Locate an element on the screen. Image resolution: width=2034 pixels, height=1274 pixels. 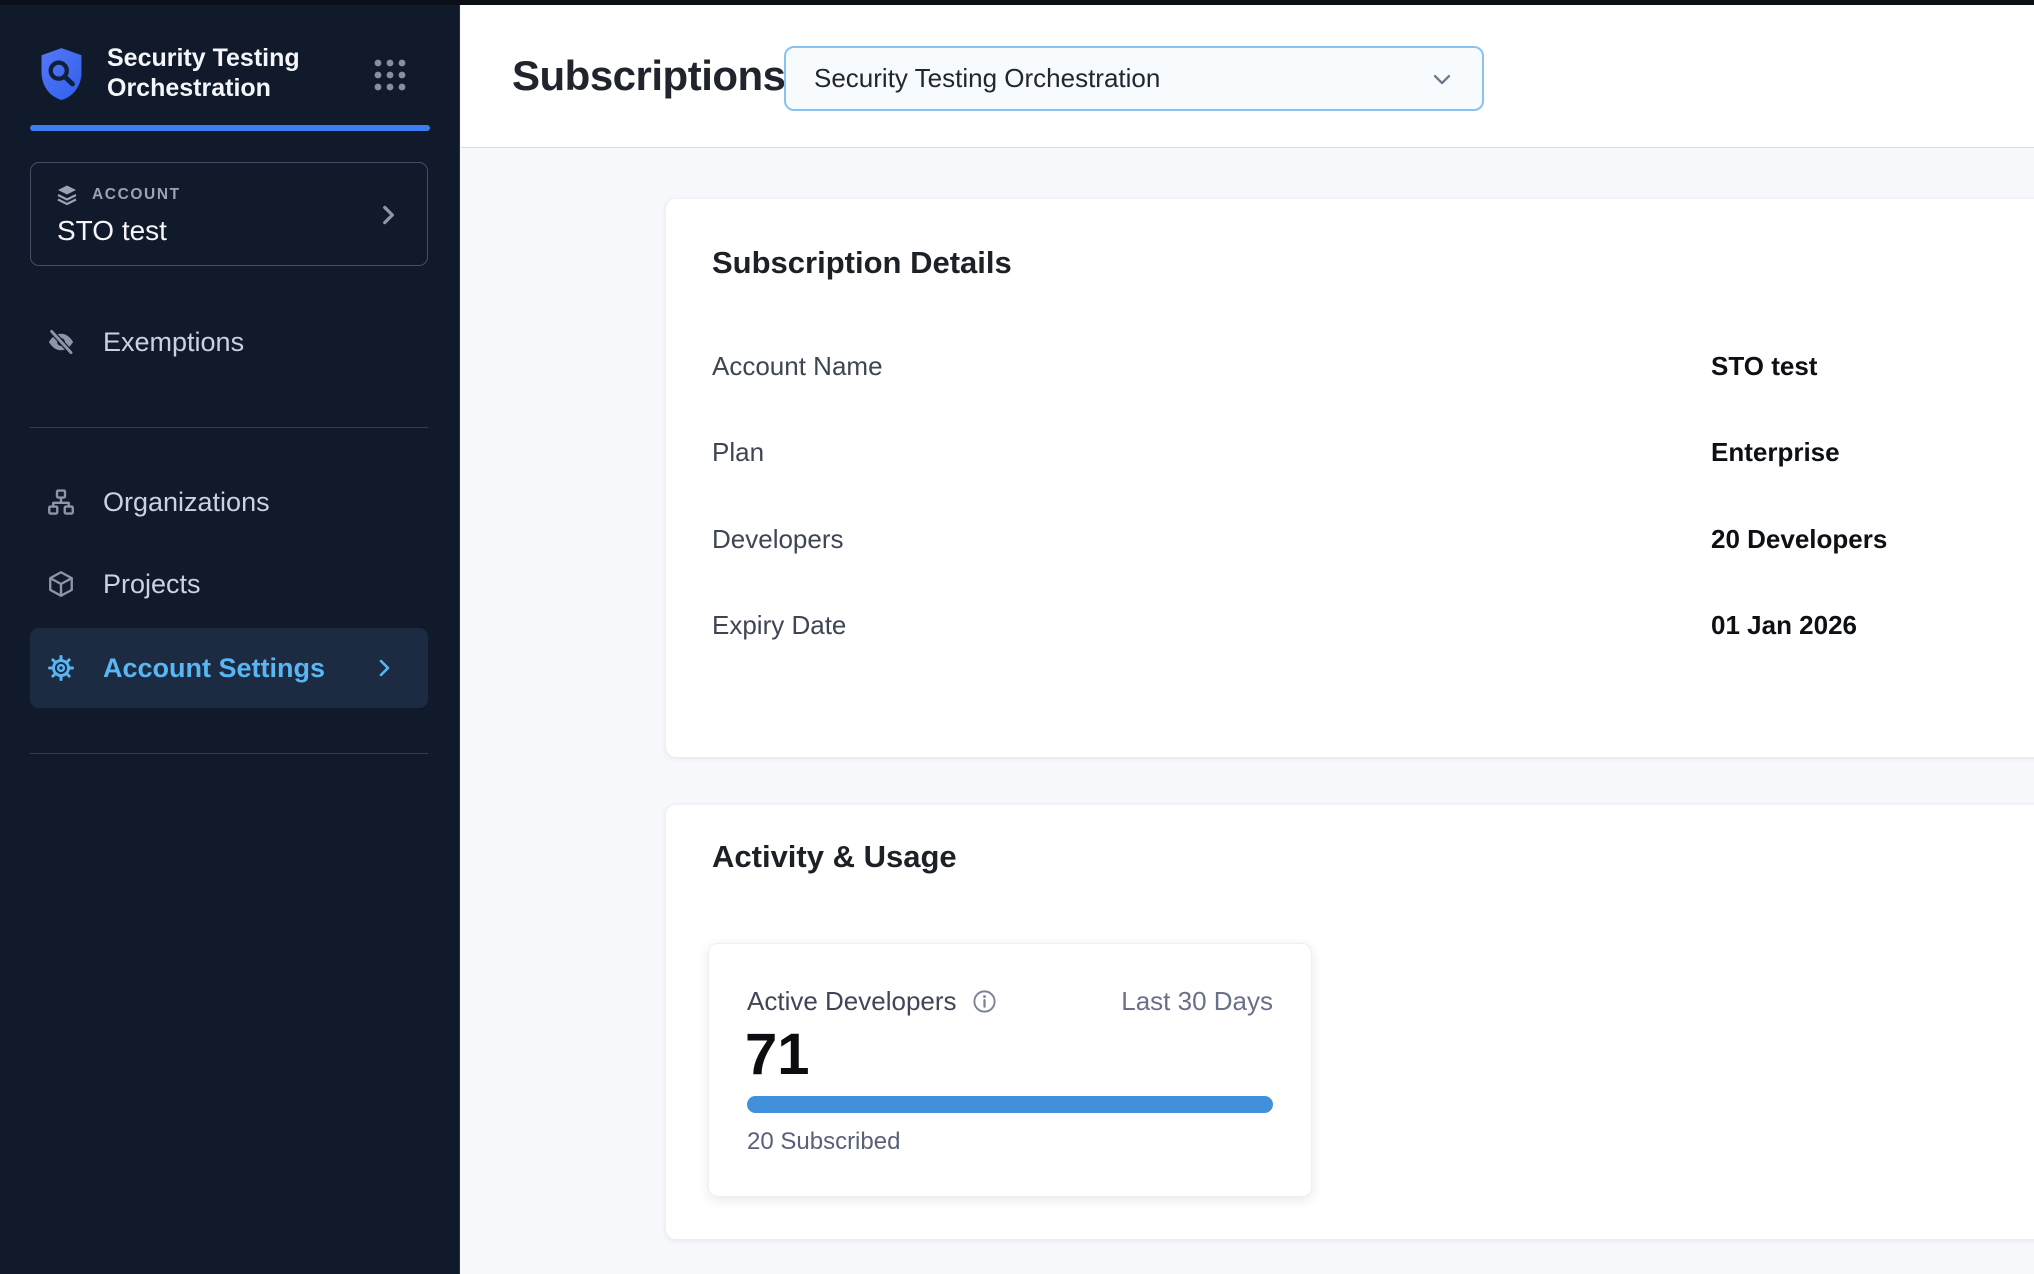
sidebar-item-exemptions: Exemptions is located at coordinates (229, 342).